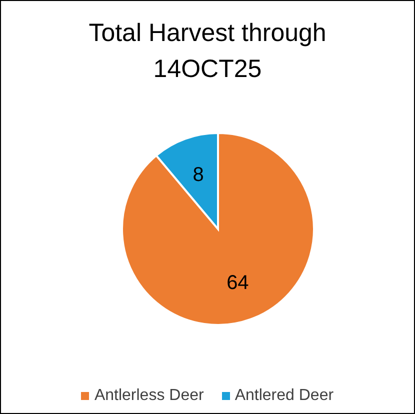 This screenshot has width=415, height=414. I want to click on data-label: 8, so click(198, 175).